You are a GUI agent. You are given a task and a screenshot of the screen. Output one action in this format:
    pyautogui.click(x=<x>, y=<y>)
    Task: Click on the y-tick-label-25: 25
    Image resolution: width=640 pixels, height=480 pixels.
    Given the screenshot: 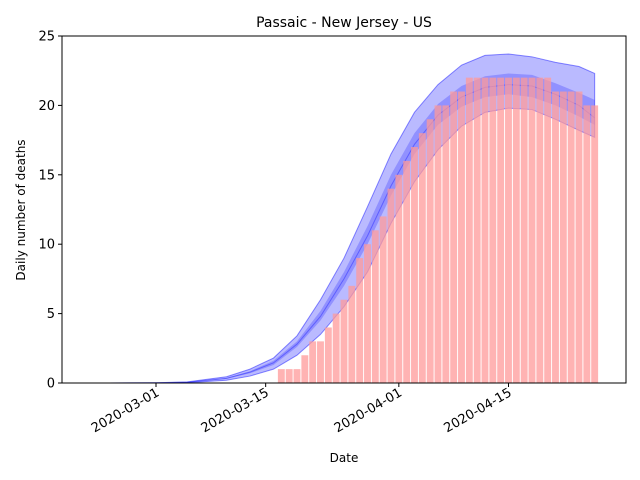 What is the action you would take?
    pyautogui.click(x=46, y=37)
    